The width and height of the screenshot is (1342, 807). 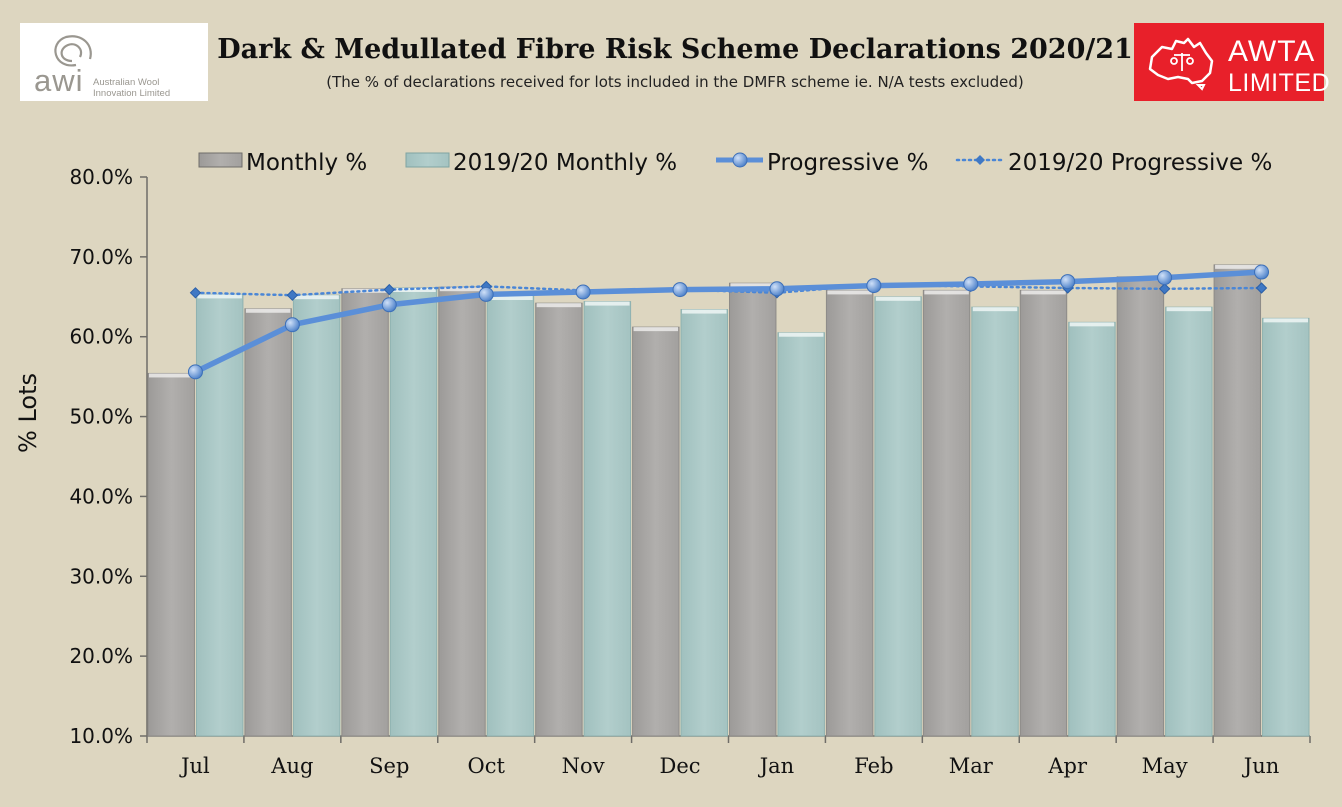 What do you see at coordinates (28, 413) in the screenshot?
I see `y-axis-title: % Lots` at bounding box center [28, 413].